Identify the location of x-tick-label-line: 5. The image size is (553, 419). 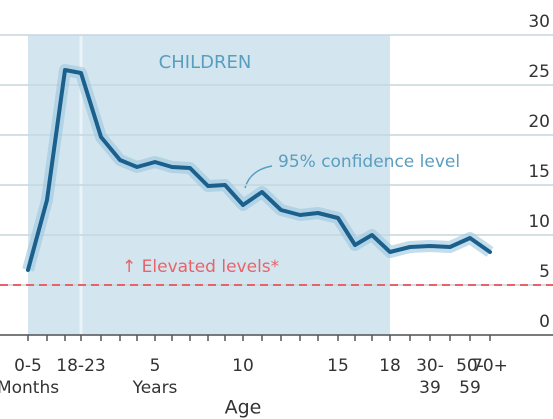
(155, 366).